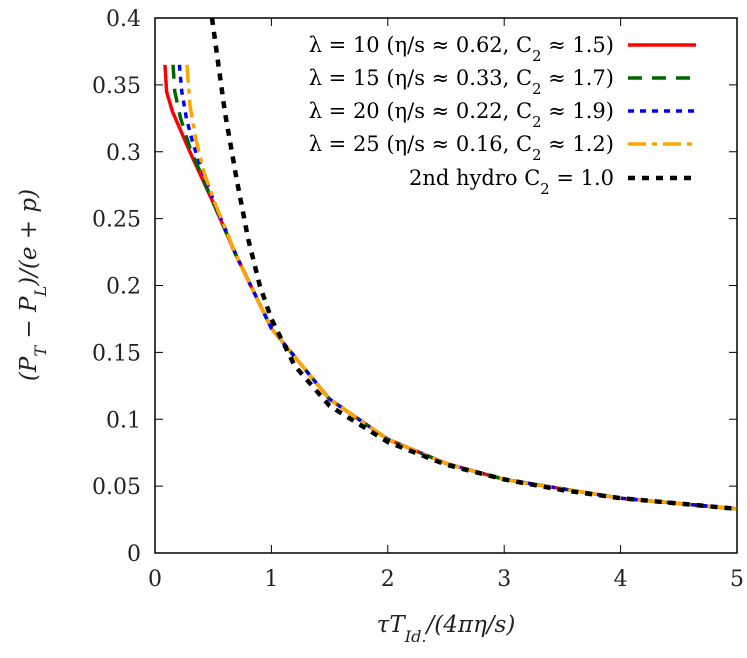 The width and height of the screenshot is (747, 658). Describe the element at coordinates (116, 487) in the screenshot. I see `y-tick-label: 0.05` at that location.